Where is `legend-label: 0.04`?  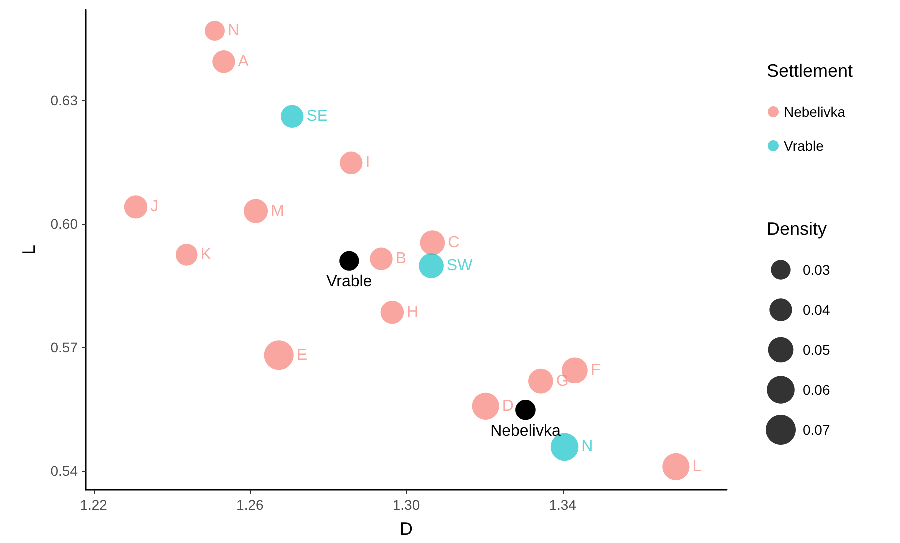 legend-label: 0.04 is located at coordinates (816, 310).